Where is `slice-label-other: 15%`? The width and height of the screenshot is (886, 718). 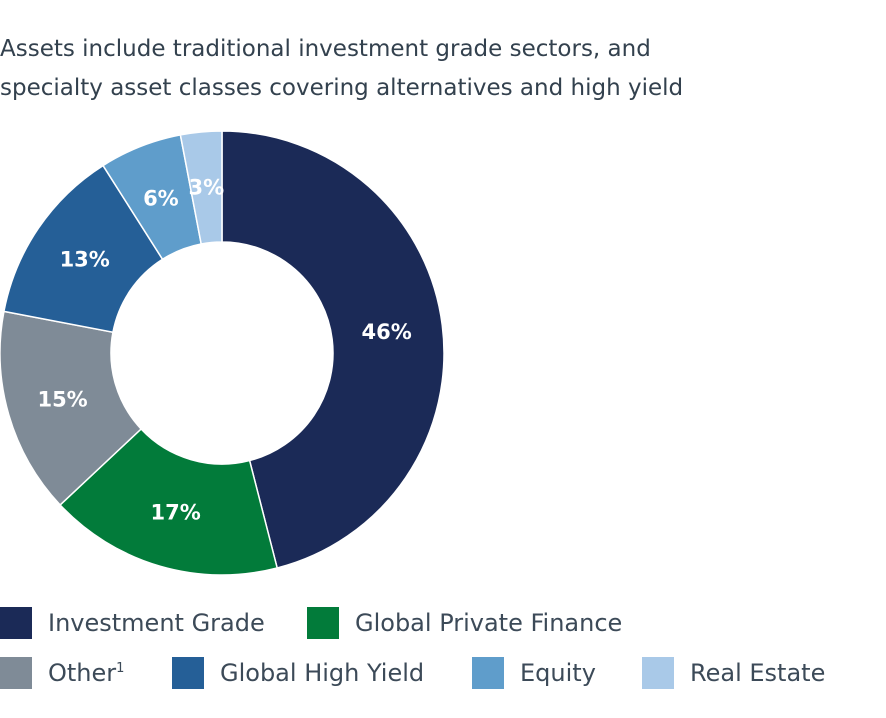
slice-label-other: 15% is located at coordinates (62, 399).